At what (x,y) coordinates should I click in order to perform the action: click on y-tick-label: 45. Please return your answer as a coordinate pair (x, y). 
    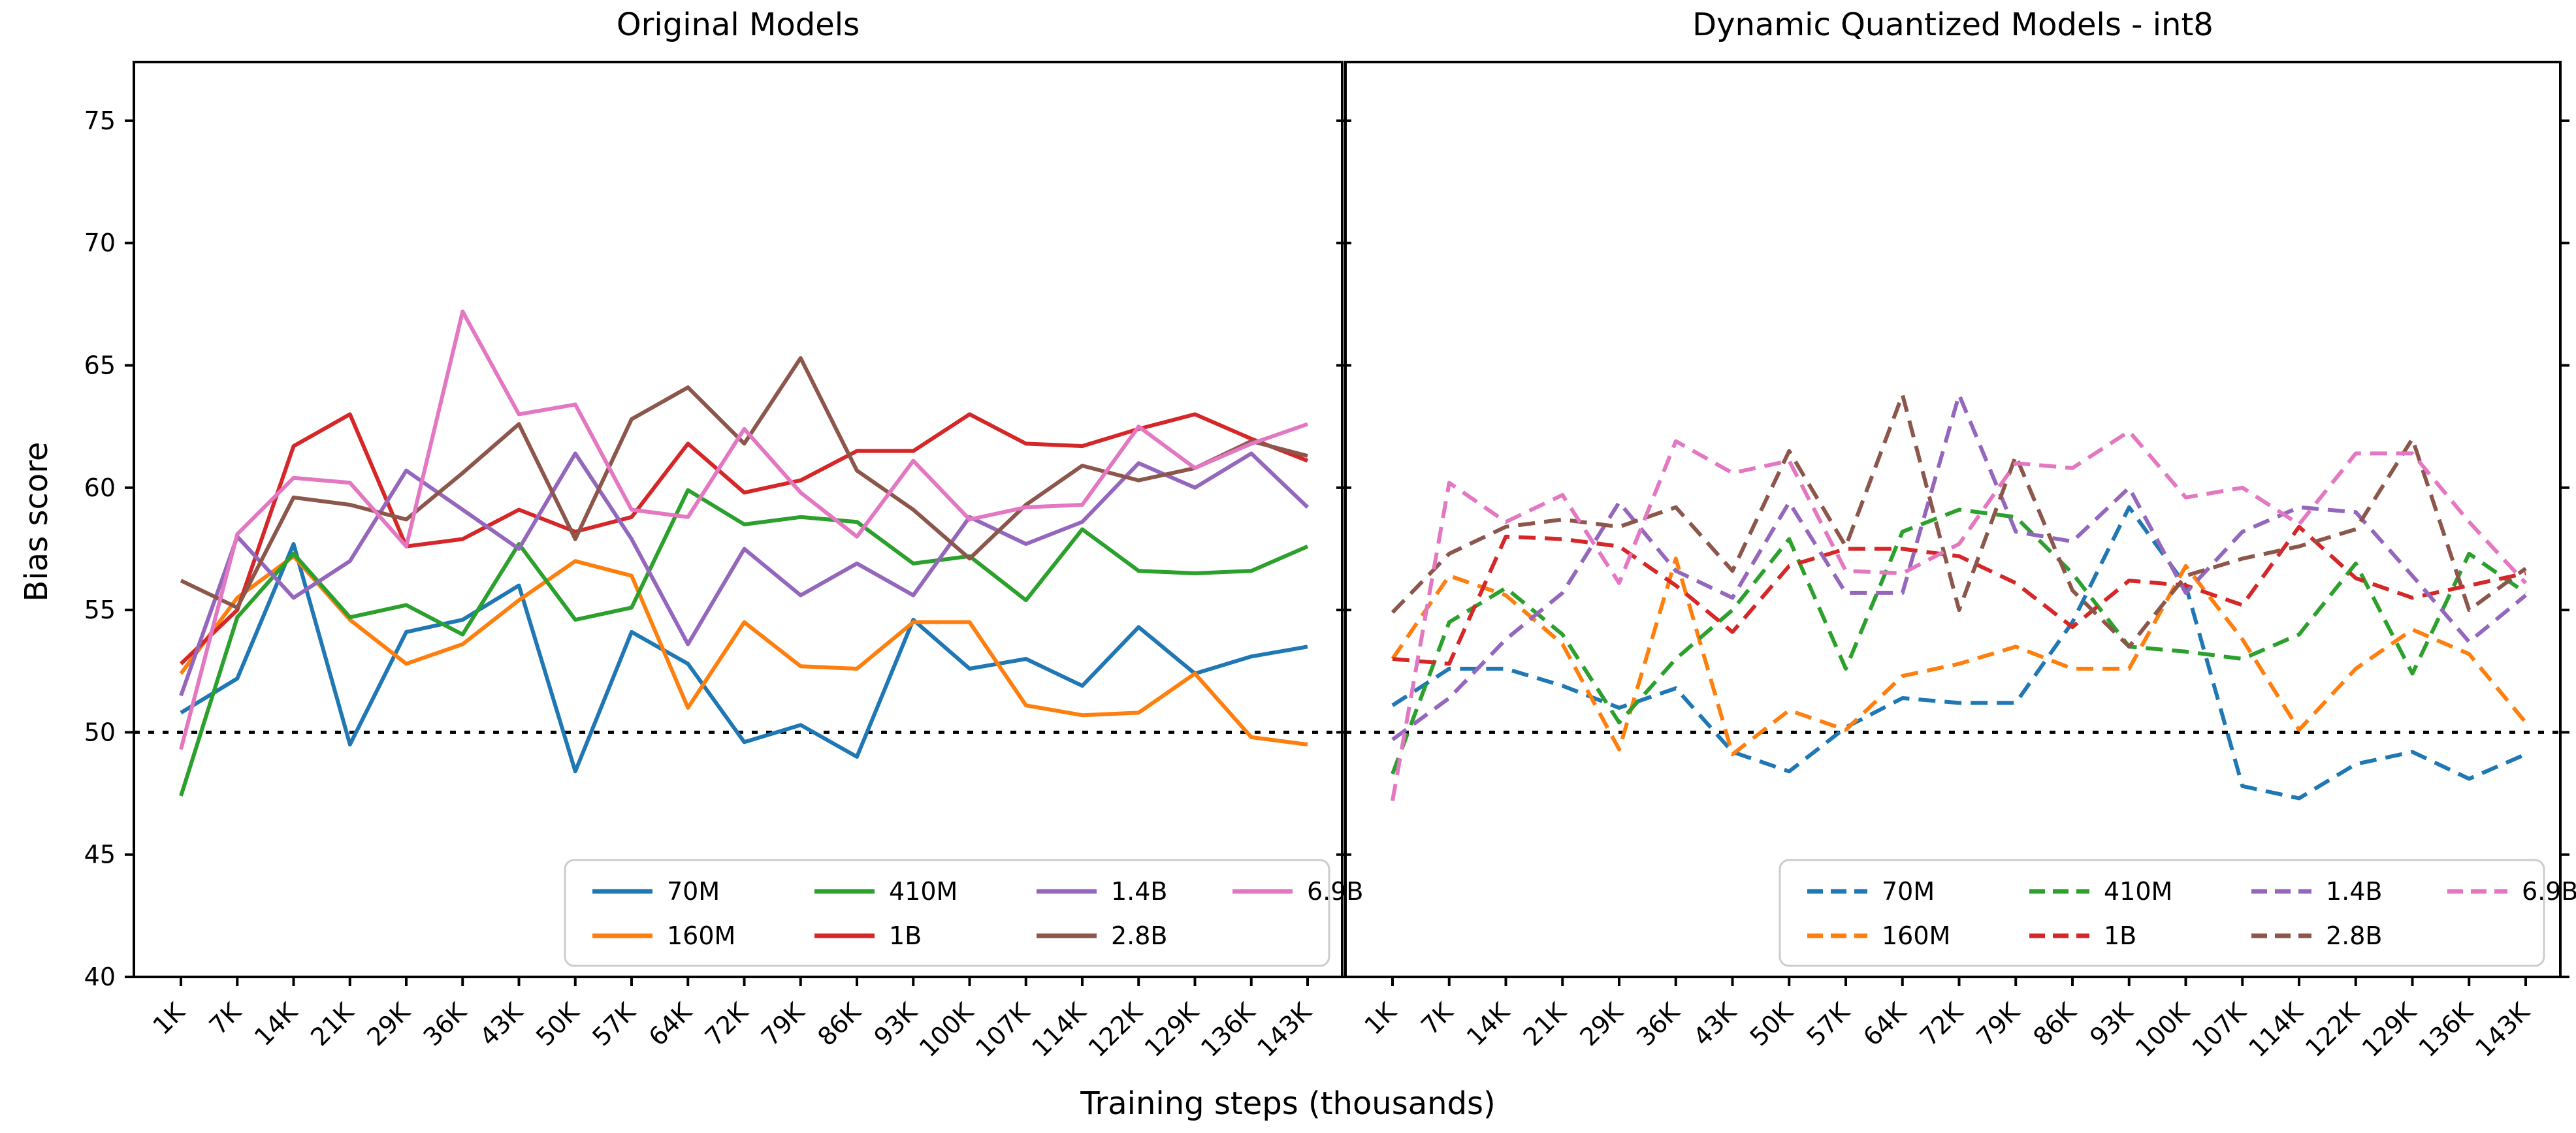
    Looking at the image, I should click on (100, 854).